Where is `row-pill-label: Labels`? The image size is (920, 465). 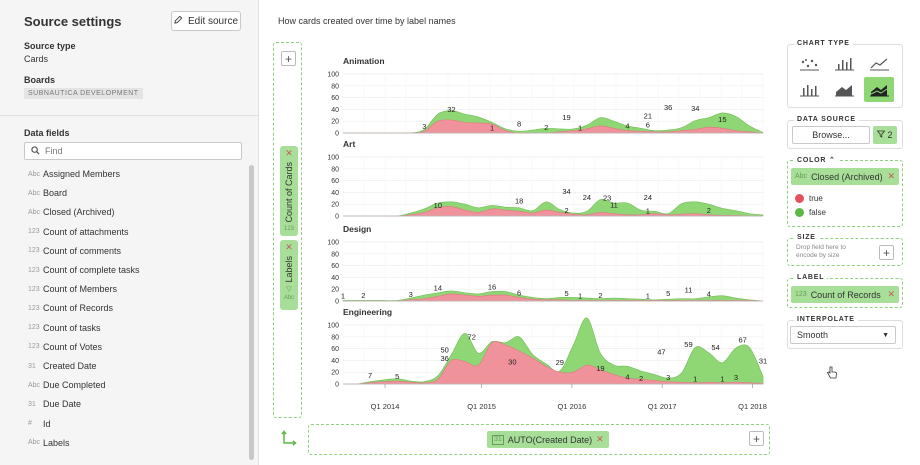 row-pill-label: Labels is located at coordinates (289, 269).